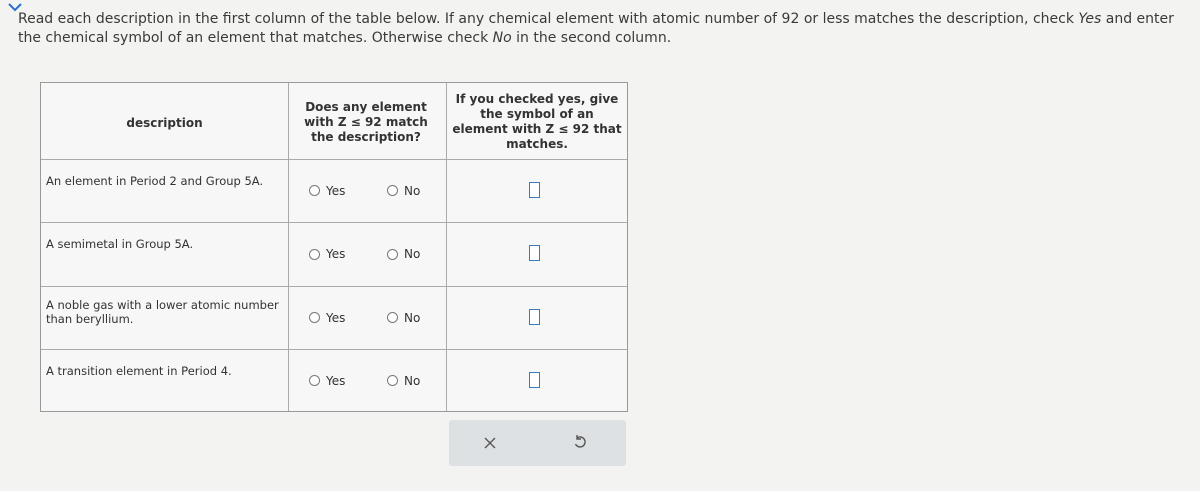 This screenshot has height=491, width=1200. I want to click on undo-button, so click(580, 442).